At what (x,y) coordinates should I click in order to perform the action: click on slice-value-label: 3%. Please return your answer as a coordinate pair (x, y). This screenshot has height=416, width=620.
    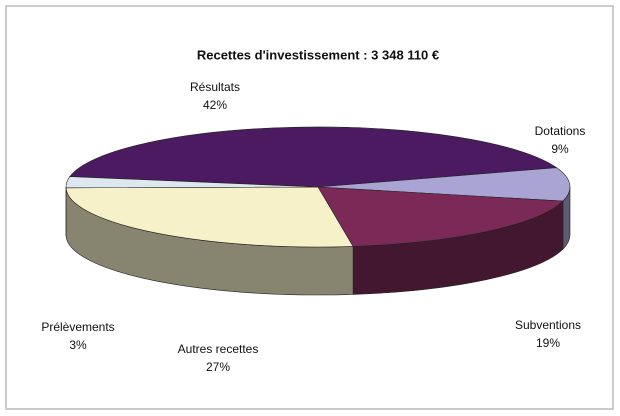
    Looking at the image, I should click on (78, 345).